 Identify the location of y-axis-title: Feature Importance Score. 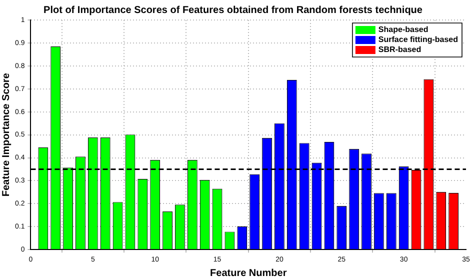
(6, 134).